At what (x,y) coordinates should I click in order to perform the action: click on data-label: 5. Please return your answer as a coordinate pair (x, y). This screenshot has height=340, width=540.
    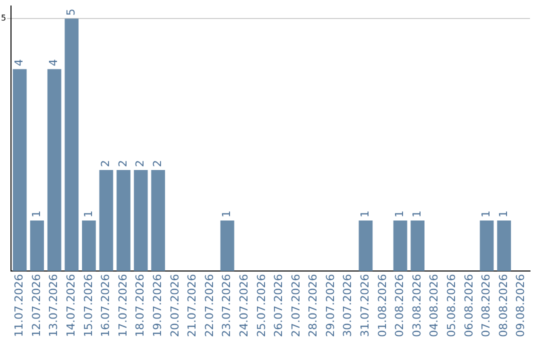
    Looking at the image, I should click on (71, 12).